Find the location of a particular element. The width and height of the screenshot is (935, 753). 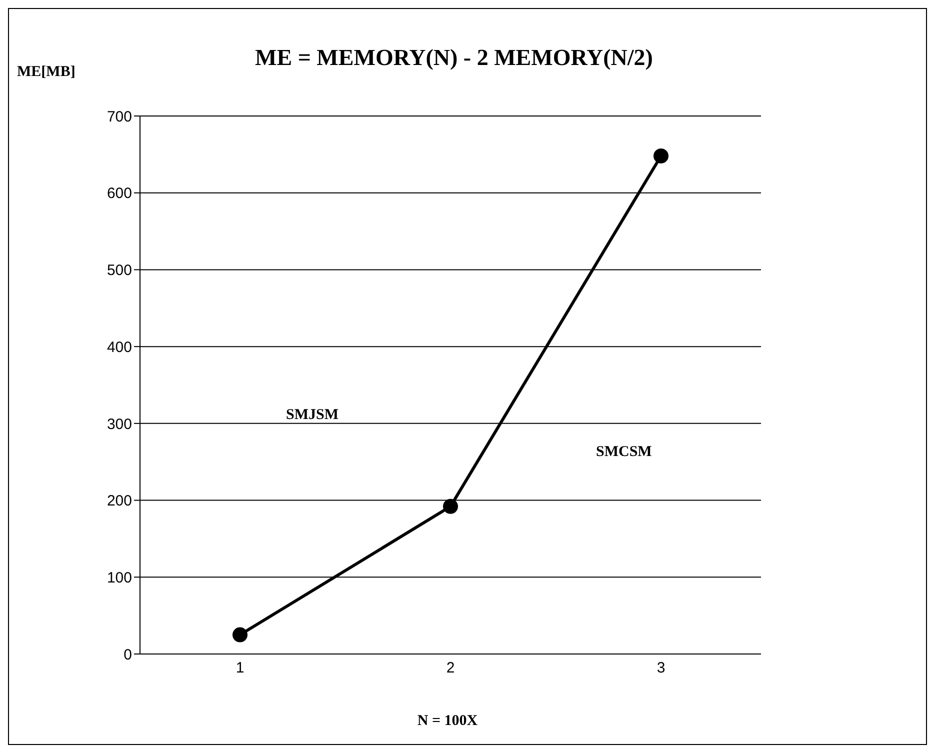

x-axis-title: N = 100X is located at coordinates (447, 721).